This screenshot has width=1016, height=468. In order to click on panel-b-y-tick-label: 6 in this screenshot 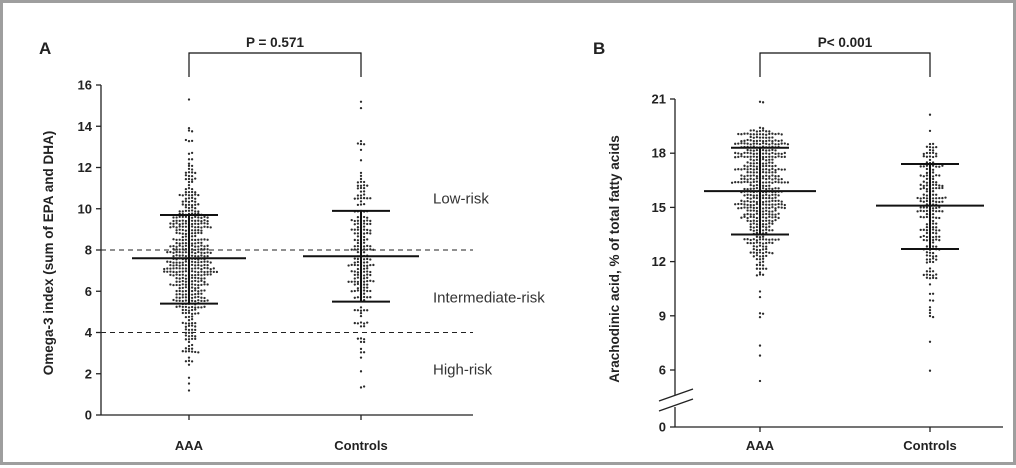, I will do `click(662, 370)`.